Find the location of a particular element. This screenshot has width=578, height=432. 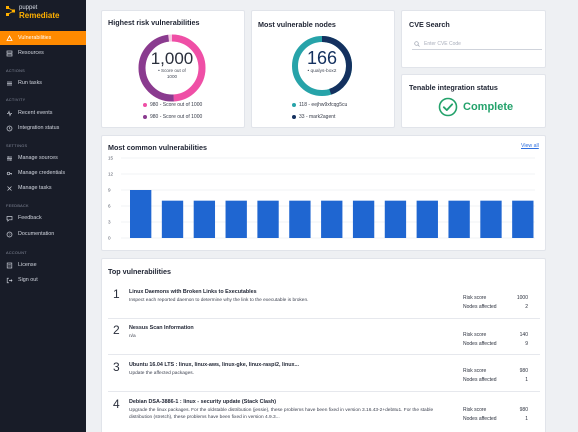

section-label-actions: ACTIONS is located at coordinates (15, 71).